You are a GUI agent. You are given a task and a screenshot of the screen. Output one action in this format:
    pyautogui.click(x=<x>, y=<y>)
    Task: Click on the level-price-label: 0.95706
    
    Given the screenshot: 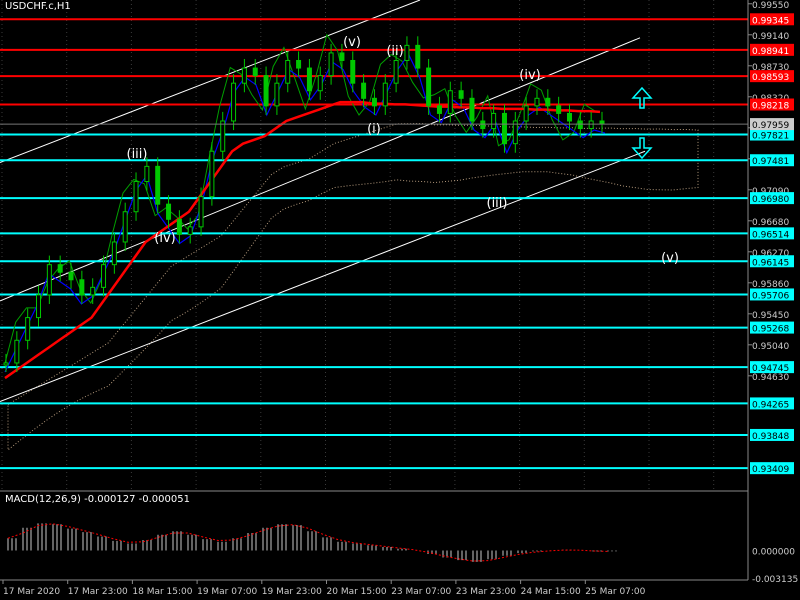 What is the action you would take?
    pyautogui.click(x=770, y=296)
    